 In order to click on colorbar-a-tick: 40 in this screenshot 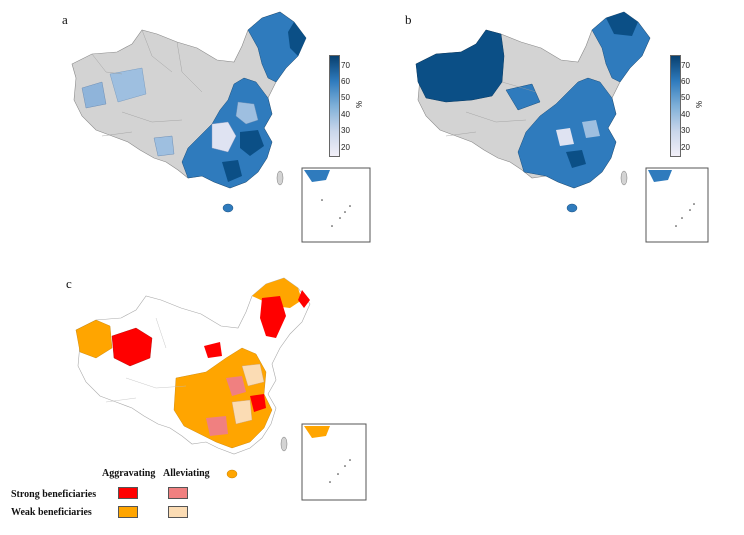, I will do `click(345, 114)`.